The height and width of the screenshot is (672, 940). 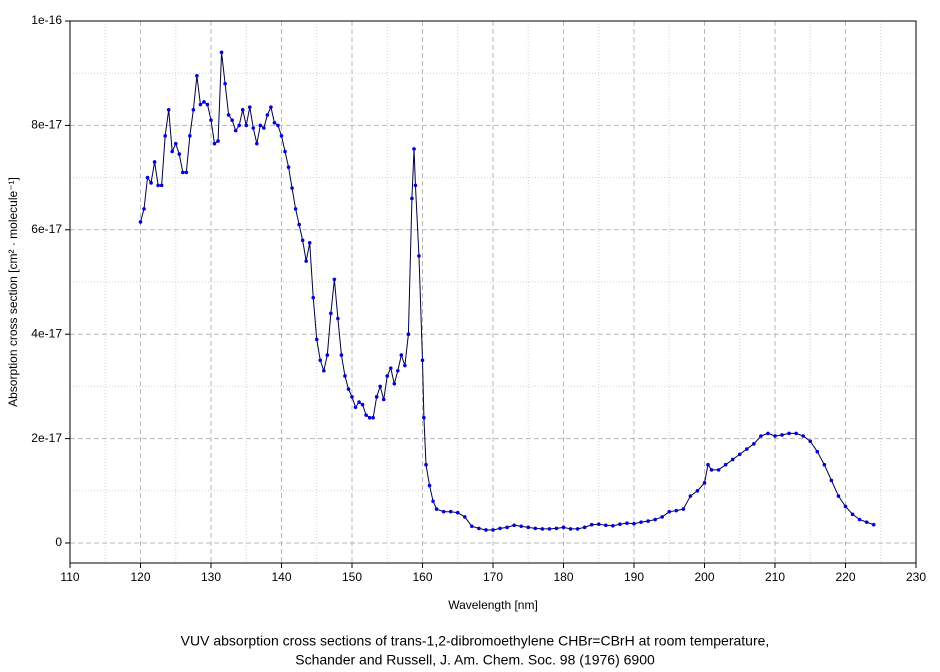 I want to click on x-tick-label: 120, so click(x=140, y=577).